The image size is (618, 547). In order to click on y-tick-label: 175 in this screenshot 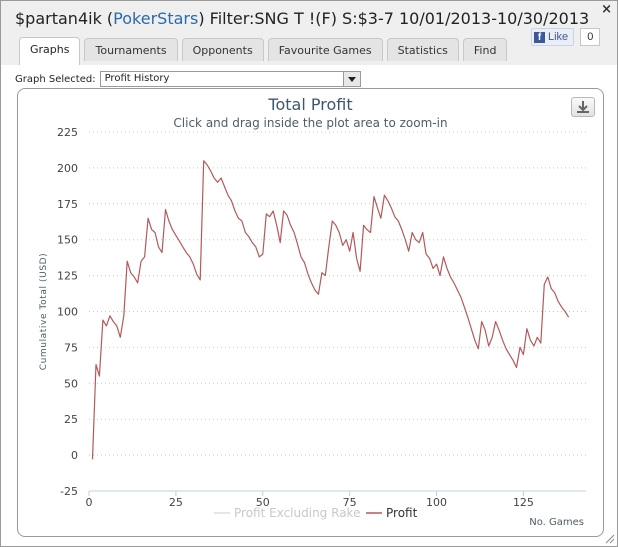, I will do `click(67, 204)`.